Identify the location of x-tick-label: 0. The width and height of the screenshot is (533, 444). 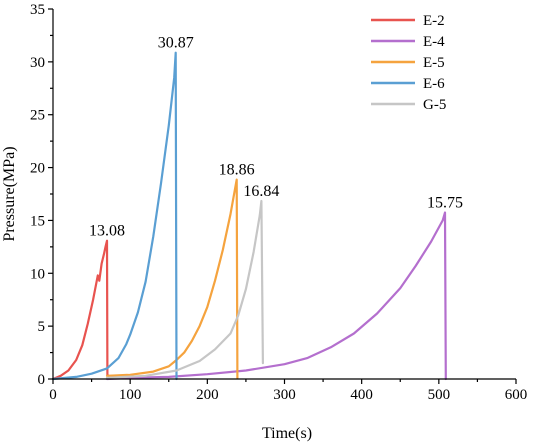
(53, 395).